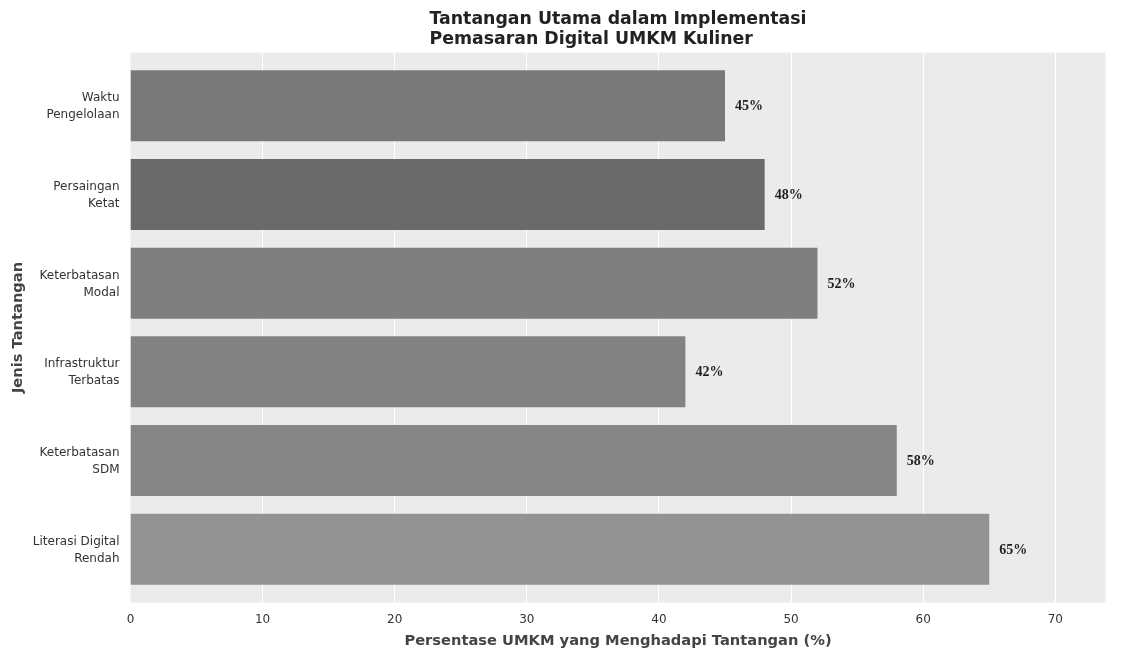  Describe the element at coordinates (791, 618) in the screenshot. I see `x-tick-label: 50` at that location.